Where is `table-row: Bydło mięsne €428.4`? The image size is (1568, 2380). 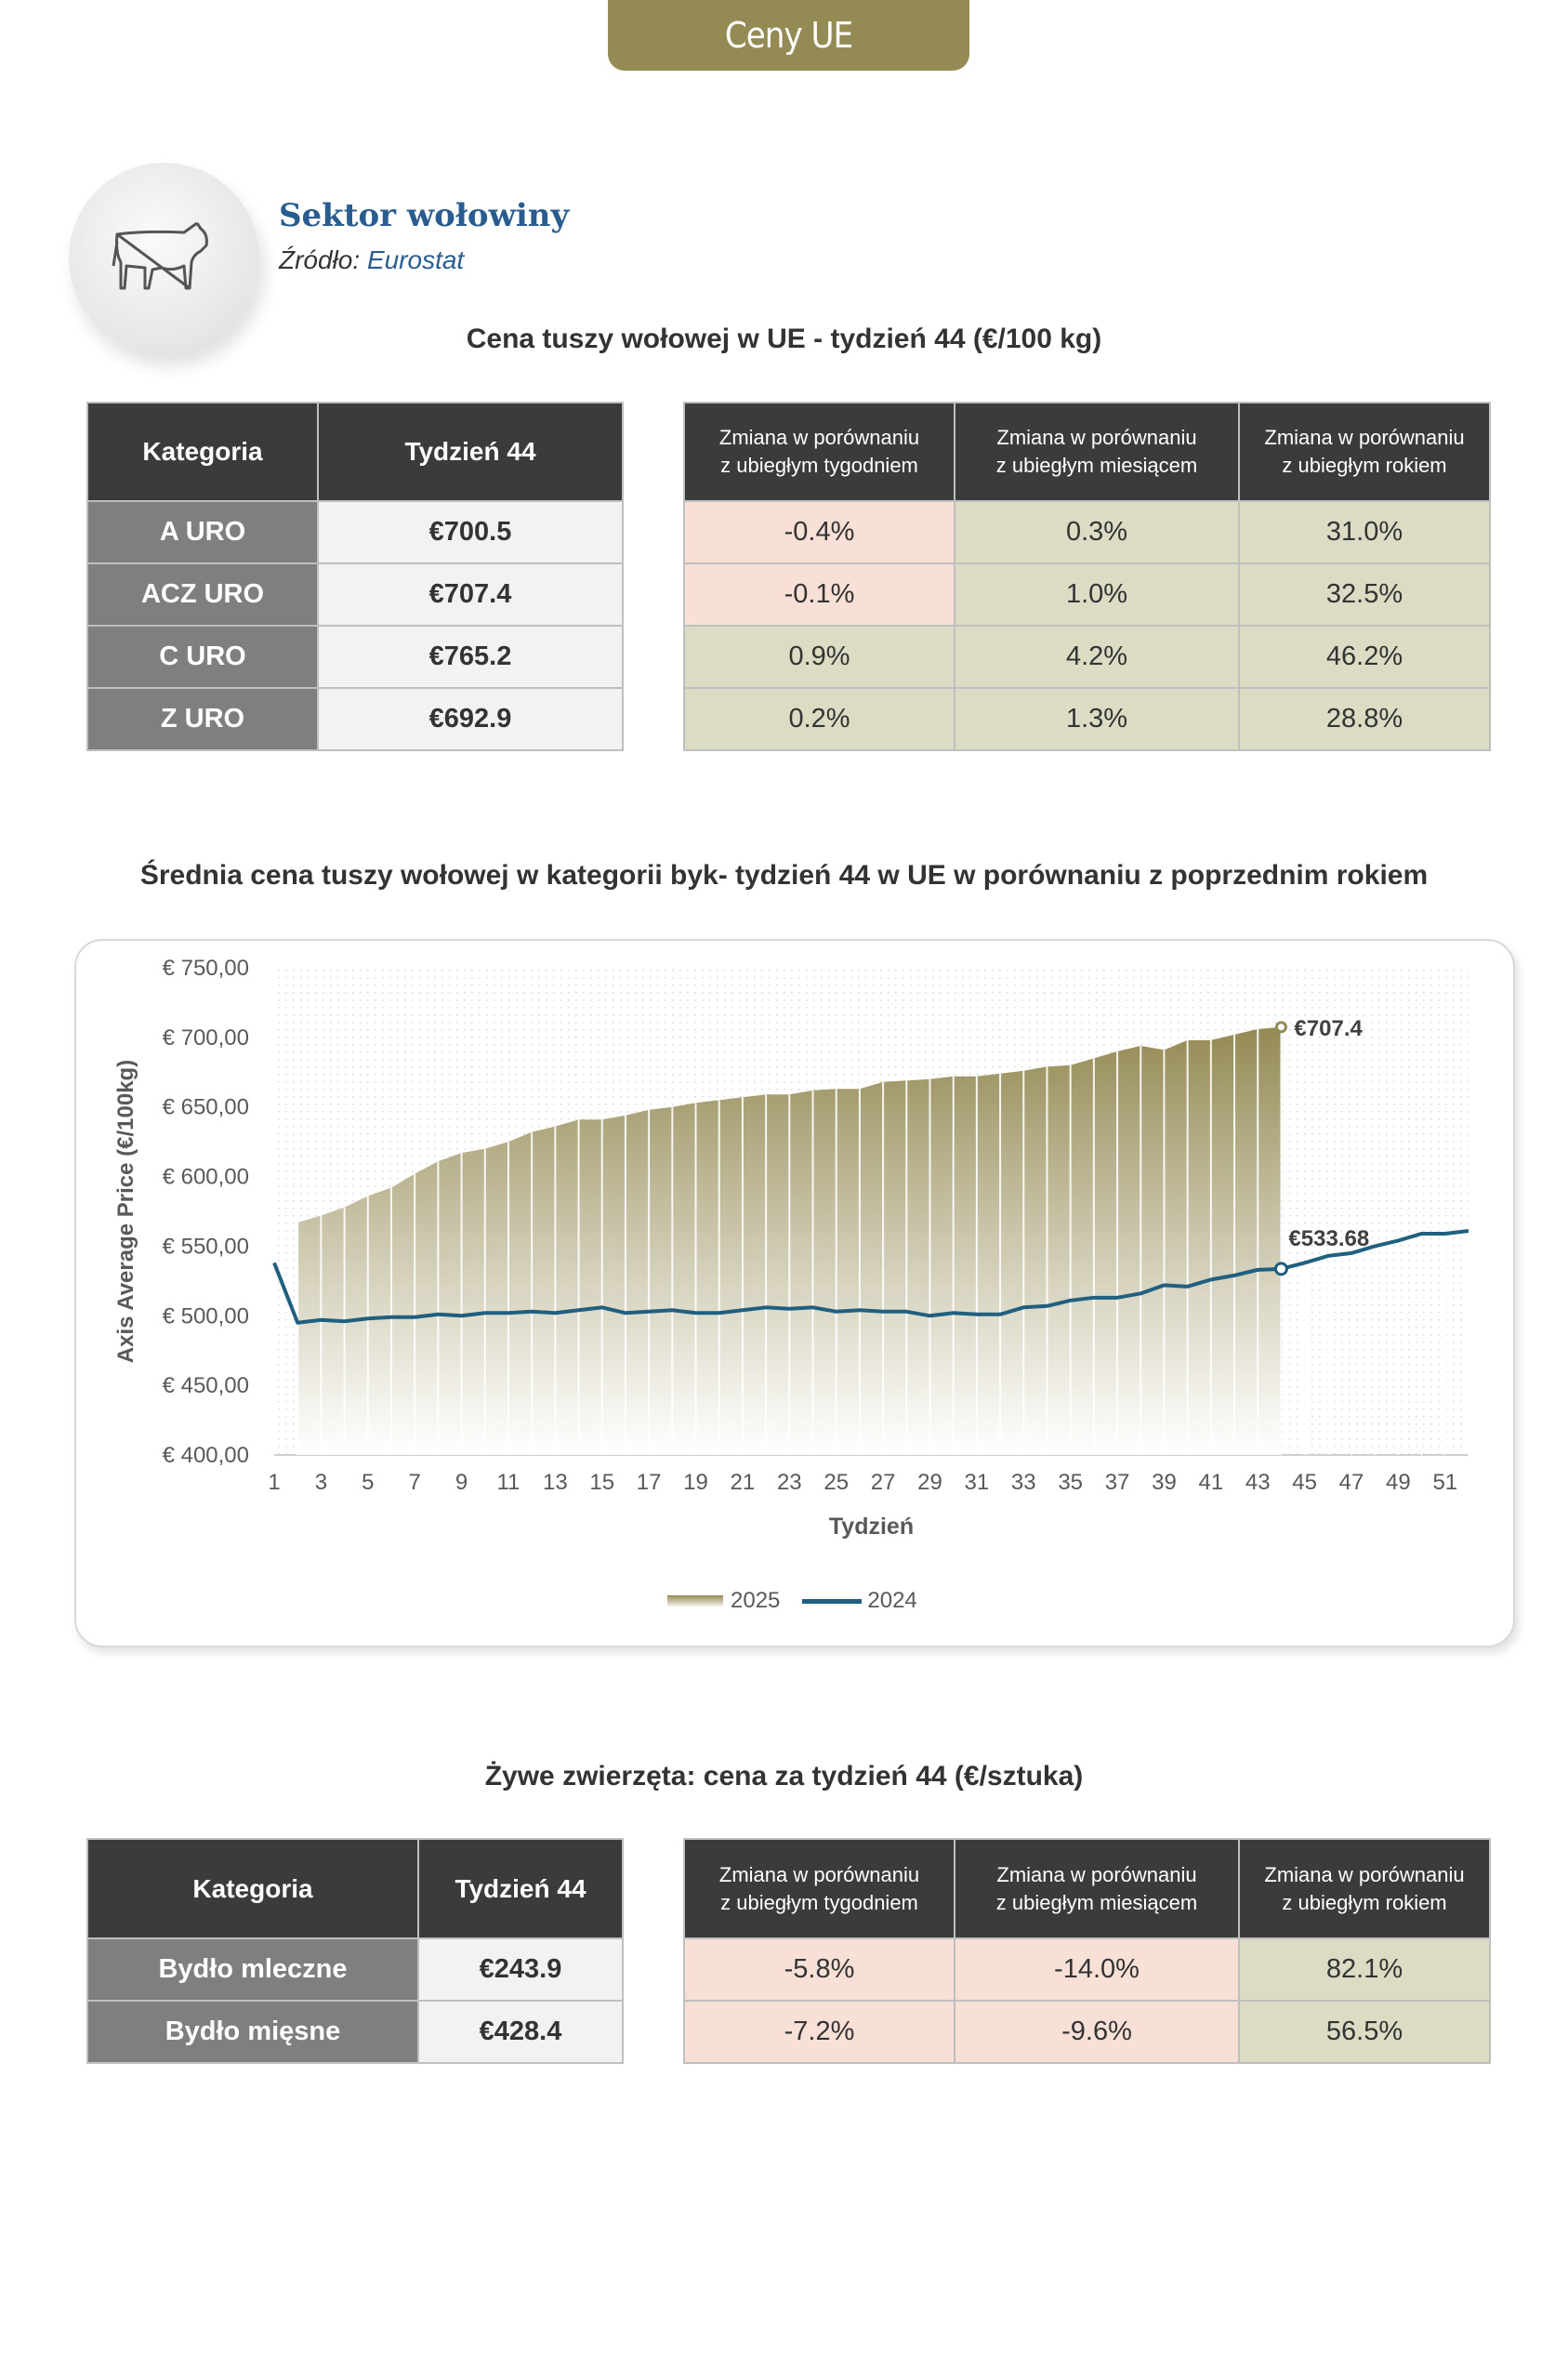
table-row: Bydło mięsne €428.4 is located at coordinates (355, 2032).